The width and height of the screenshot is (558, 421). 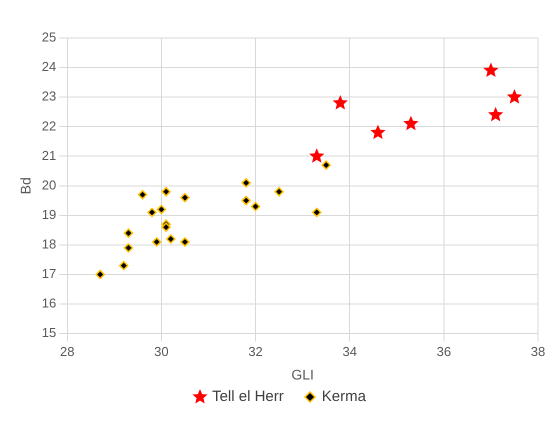 What do you see at coordinates (538, 351) in the screenshot?
I see `x-tick-label: 38` at bounding box center [538, 351].